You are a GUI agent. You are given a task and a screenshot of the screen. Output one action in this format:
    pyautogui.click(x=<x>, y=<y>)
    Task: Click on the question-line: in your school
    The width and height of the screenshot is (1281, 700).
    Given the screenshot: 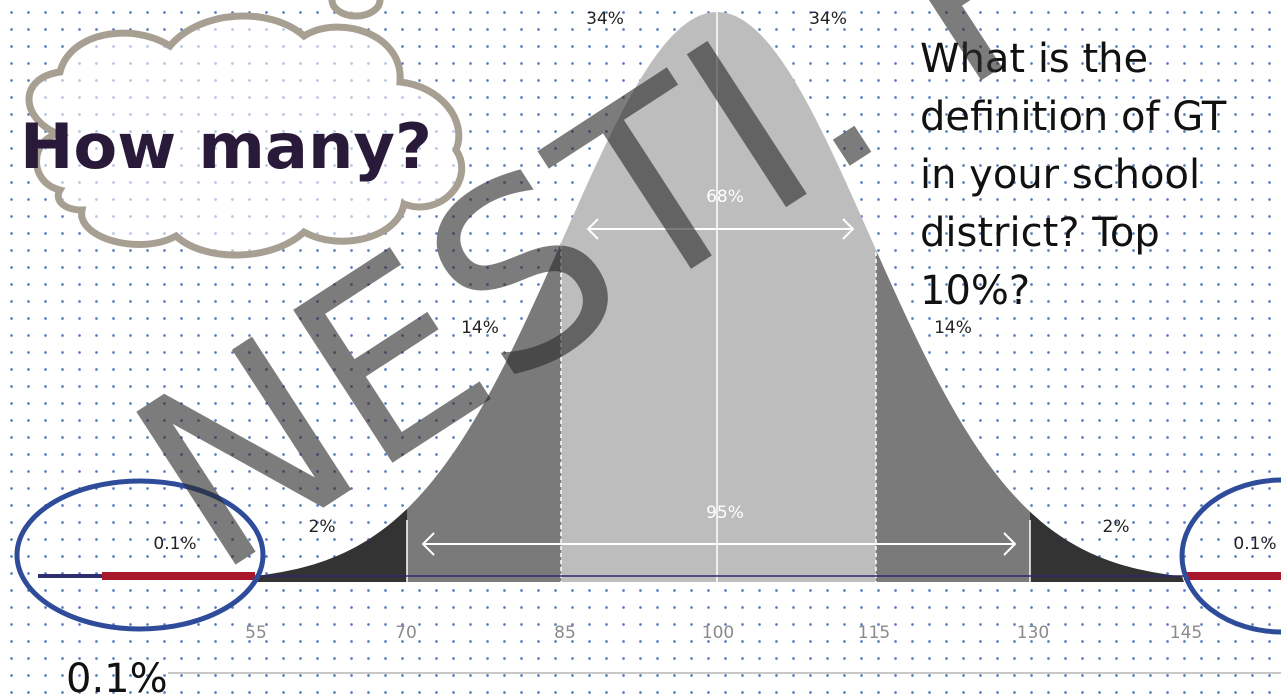 What is the action you would take?
    pyautogui.click(x=1060, y=175)
    